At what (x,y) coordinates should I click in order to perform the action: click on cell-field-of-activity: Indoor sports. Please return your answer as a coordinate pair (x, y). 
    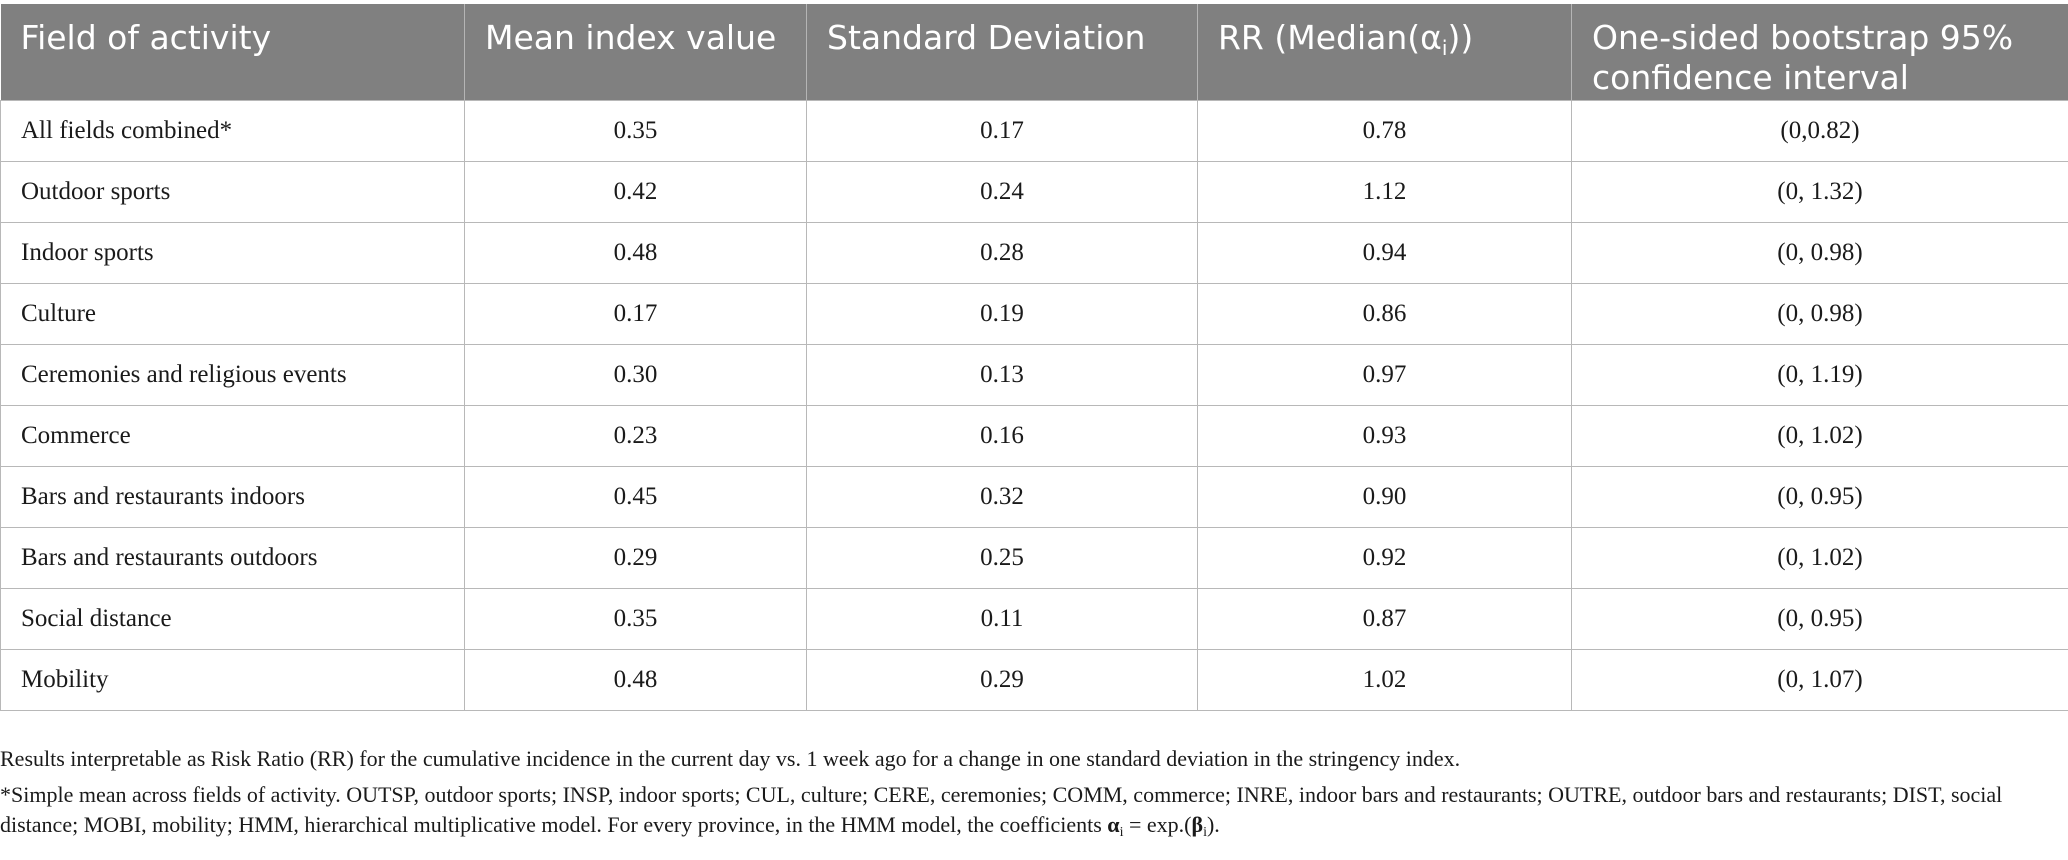
    Looking at the image, I should click on (232, 252).